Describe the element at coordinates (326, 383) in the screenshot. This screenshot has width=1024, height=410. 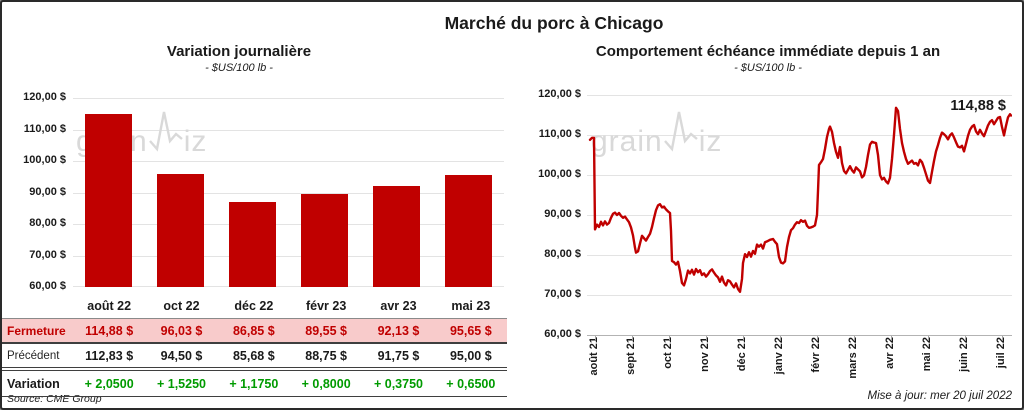
I see `table-value-cell: + 0,8000` at that location.